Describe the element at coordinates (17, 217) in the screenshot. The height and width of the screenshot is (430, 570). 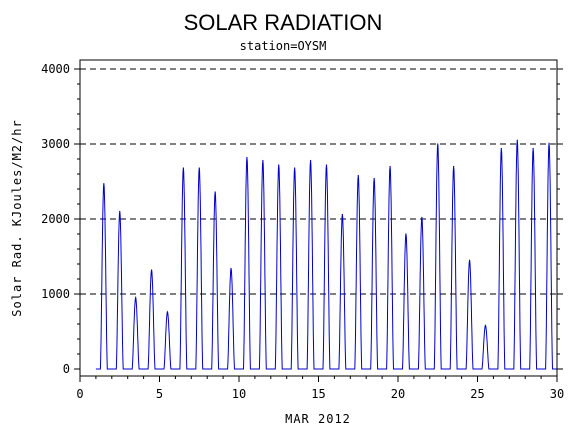
I see `y-axis-label: Solar Rad. KJoules/M2/hr` at that location.